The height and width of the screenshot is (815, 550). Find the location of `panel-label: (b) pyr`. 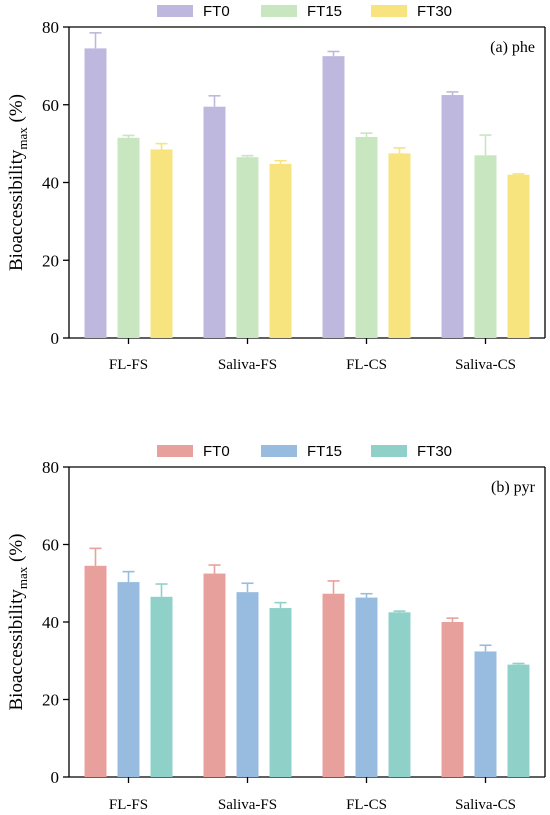

panel-label: (b) pyr is located at coordinates (513, 487).